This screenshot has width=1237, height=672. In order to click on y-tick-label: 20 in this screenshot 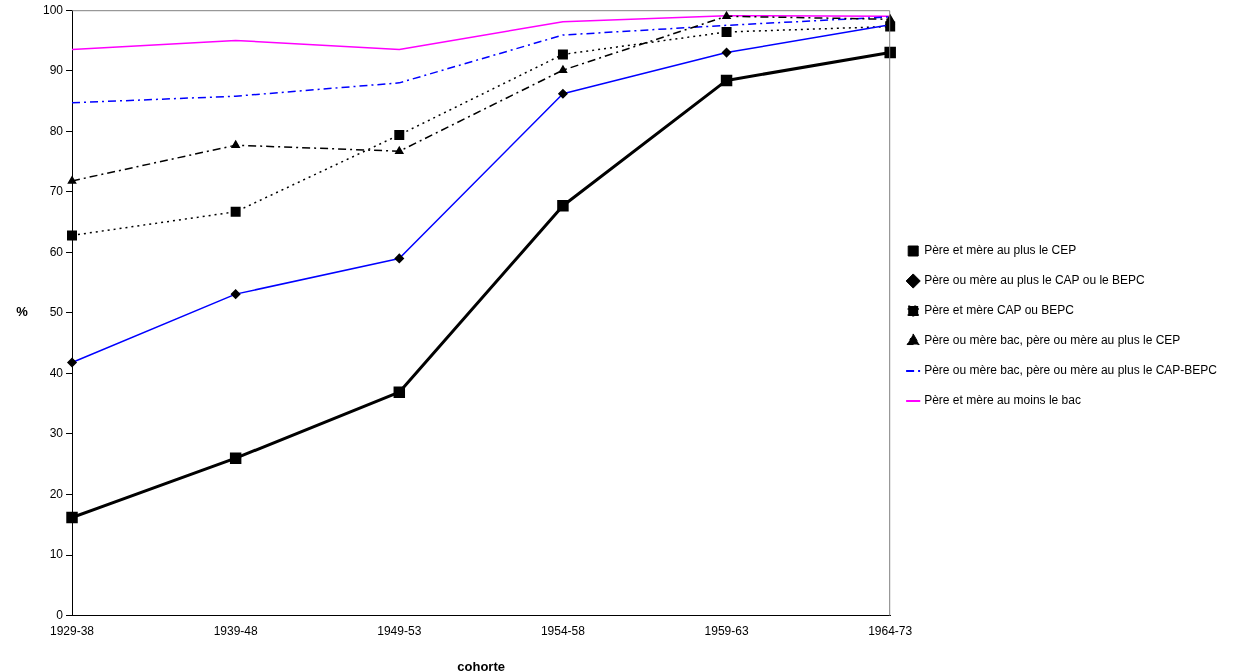, I will do `click(56, 493)`.